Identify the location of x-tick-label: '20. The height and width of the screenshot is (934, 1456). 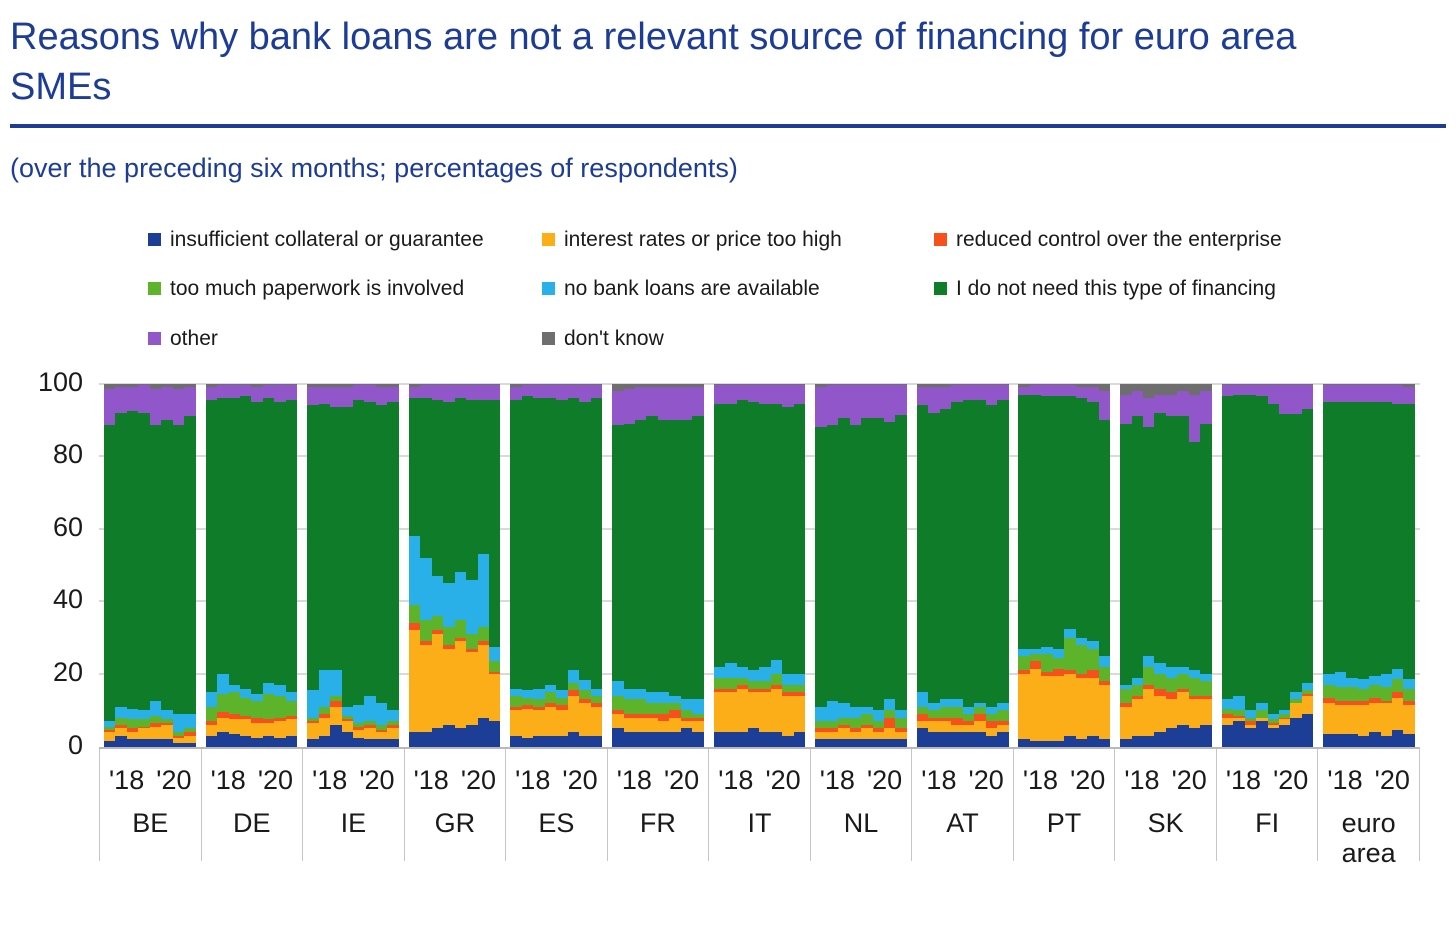
(783, 779).